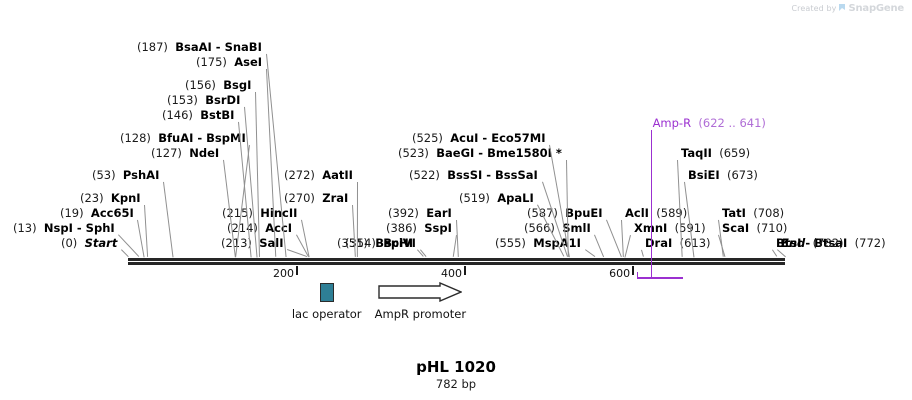  What do you see at coordinates (352, 243) in the screenshot?
I see `site-position: (351)` at bounding box center [352, 243].